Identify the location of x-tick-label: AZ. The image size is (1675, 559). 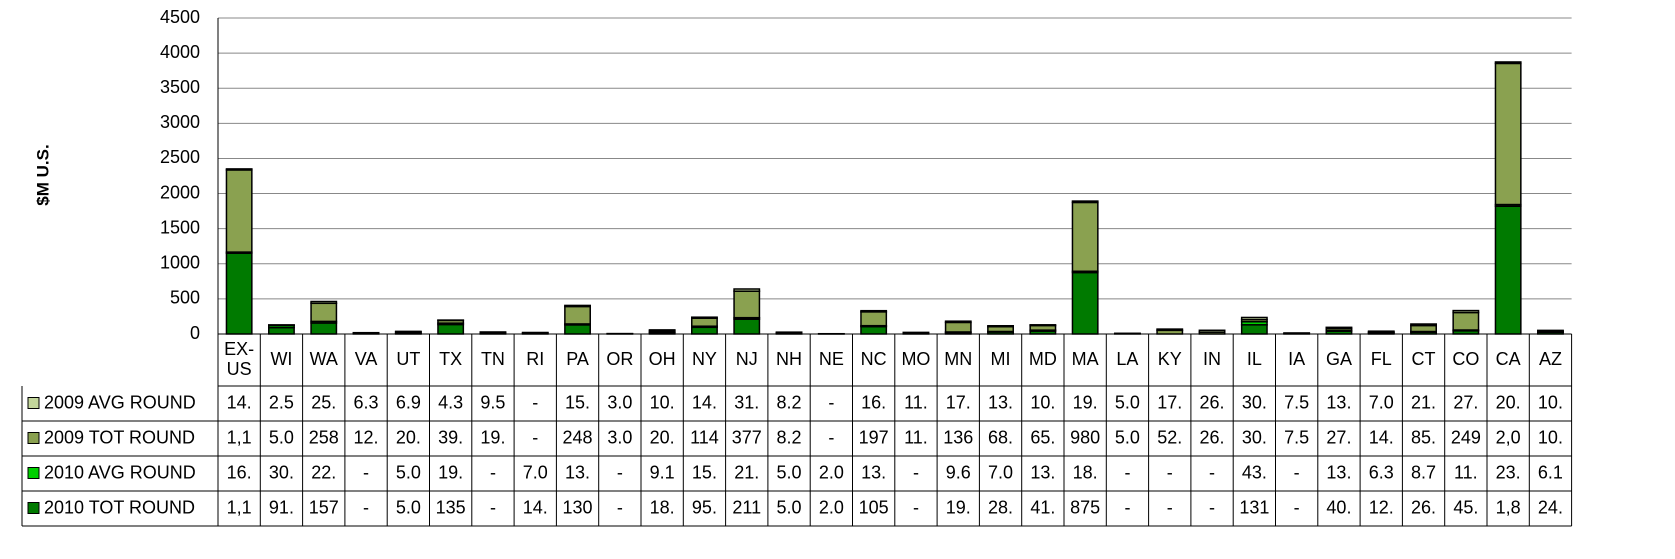
(1550, 359).